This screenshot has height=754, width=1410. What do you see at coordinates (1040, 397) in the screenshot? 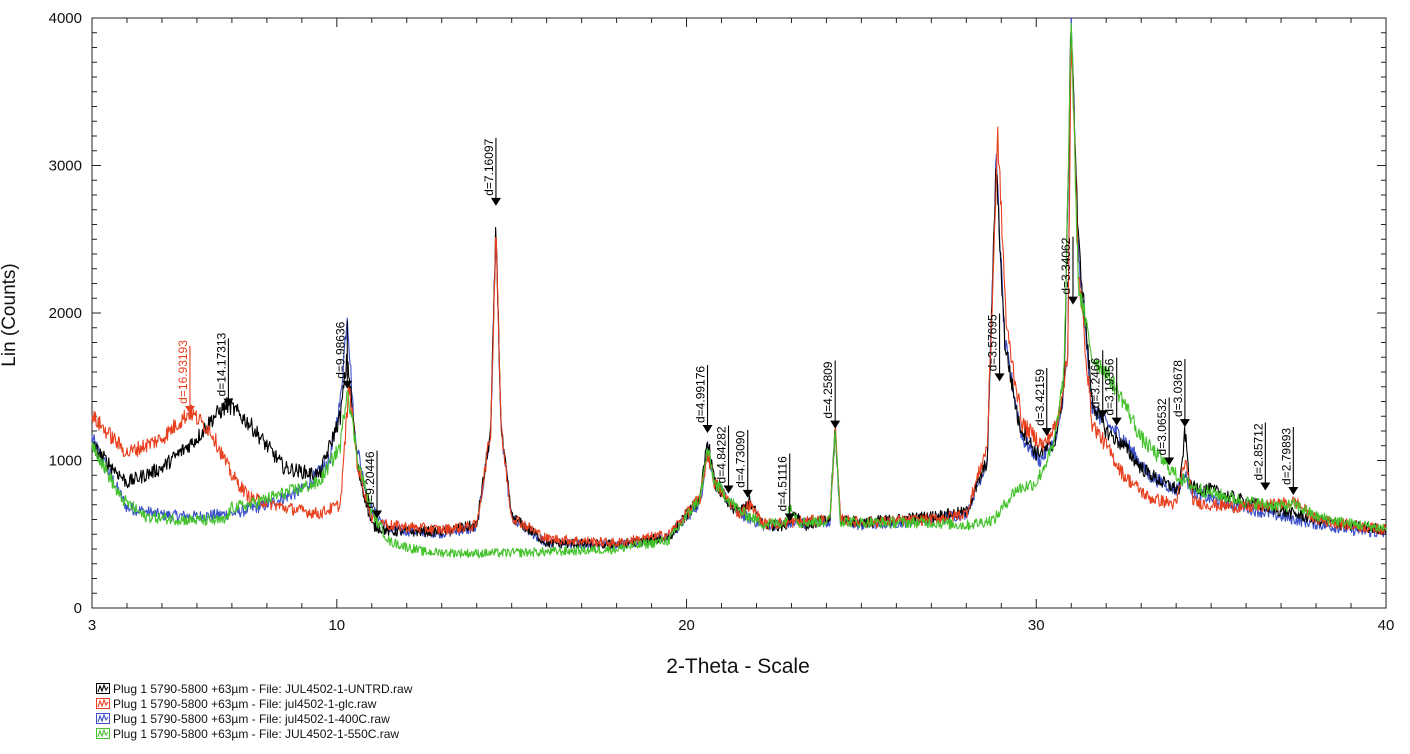
I see `peak-label: d=3.42159` at bounding box center [1040, 397].